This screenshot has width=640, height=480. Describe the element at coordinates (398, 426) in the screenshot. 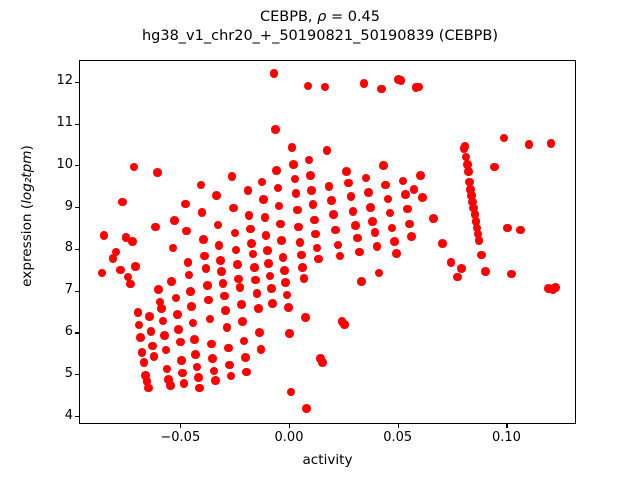

I see `x-tick-mark` at that location.